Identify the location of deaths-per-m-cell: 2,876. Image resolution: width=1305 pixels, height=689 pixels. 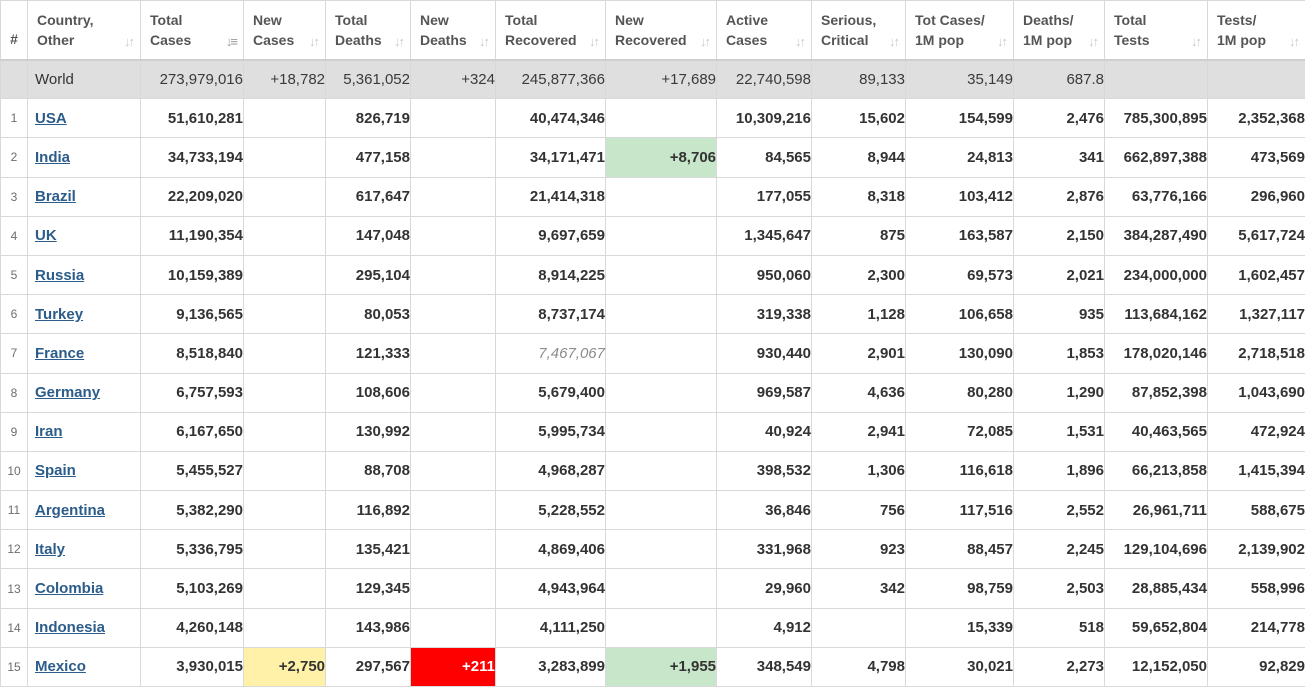
(1059, 196).